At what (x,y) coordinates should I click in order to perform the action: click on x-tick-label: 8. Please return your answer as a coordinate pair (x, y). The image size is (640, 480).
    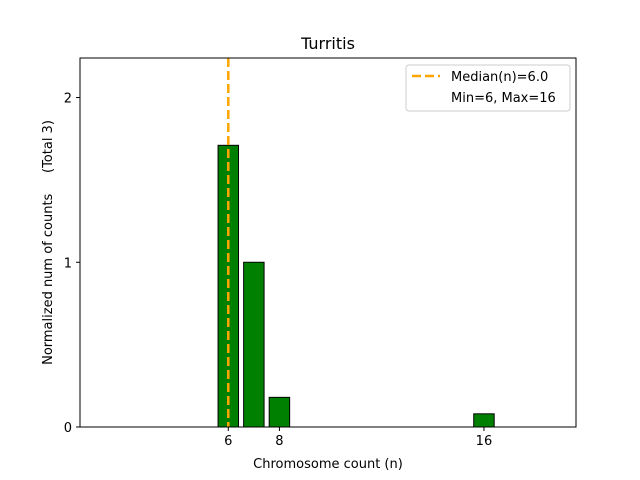
    Looking at the image, I should click on (279, 441).